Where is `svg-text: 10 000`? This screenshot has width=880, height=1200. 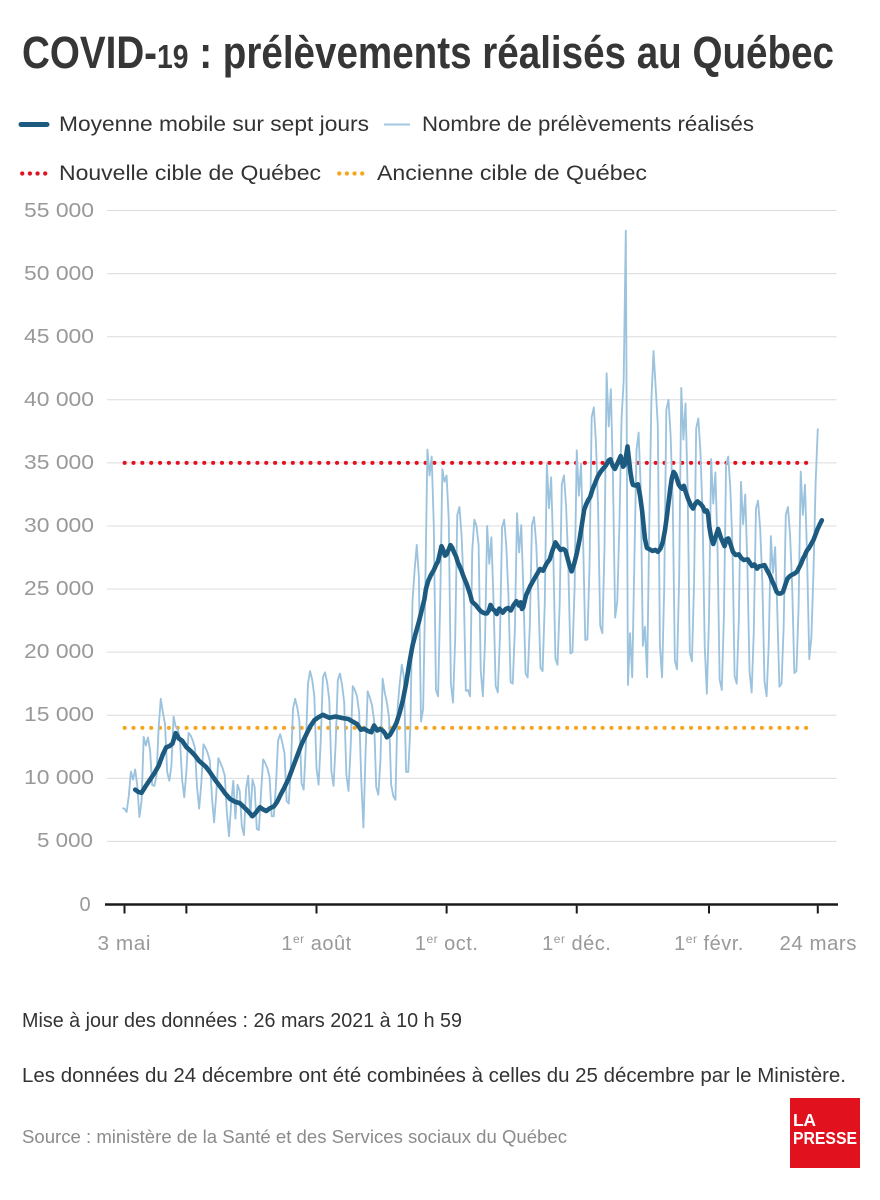 svg-text: 10 000 is located at coordinates (59, 778).